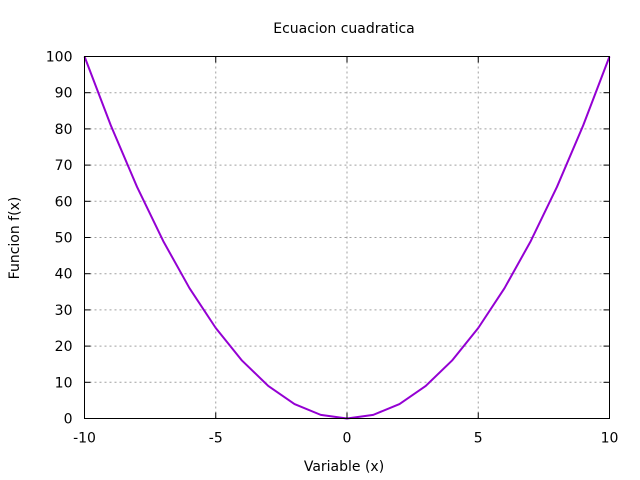  Describe the element at coordinates (216, 439) in the screenshot. I see `x-tick-label: -5` at that location.